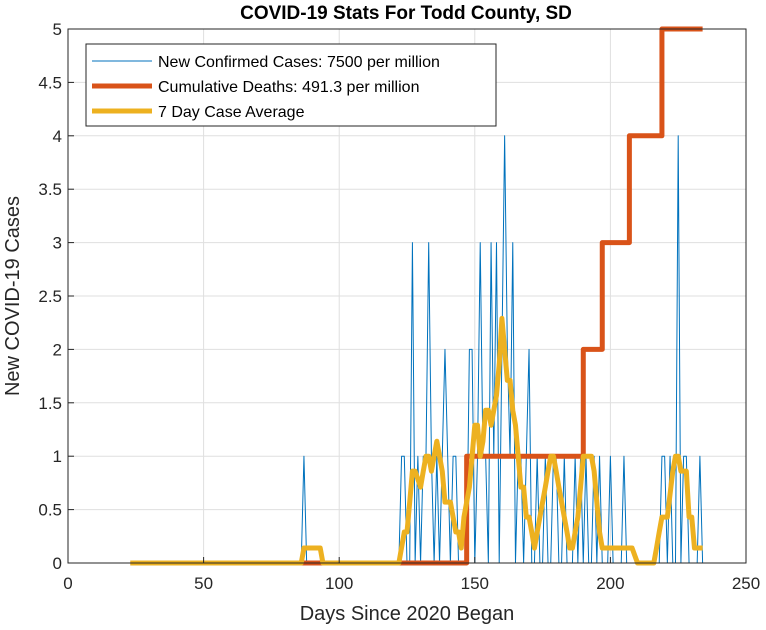 This screenshot has width=766, height=630. What do you see at coordinates (50, 296) in the screenshot?
I see `y-tick-label: 2.5` at bounding box center [50, 296].